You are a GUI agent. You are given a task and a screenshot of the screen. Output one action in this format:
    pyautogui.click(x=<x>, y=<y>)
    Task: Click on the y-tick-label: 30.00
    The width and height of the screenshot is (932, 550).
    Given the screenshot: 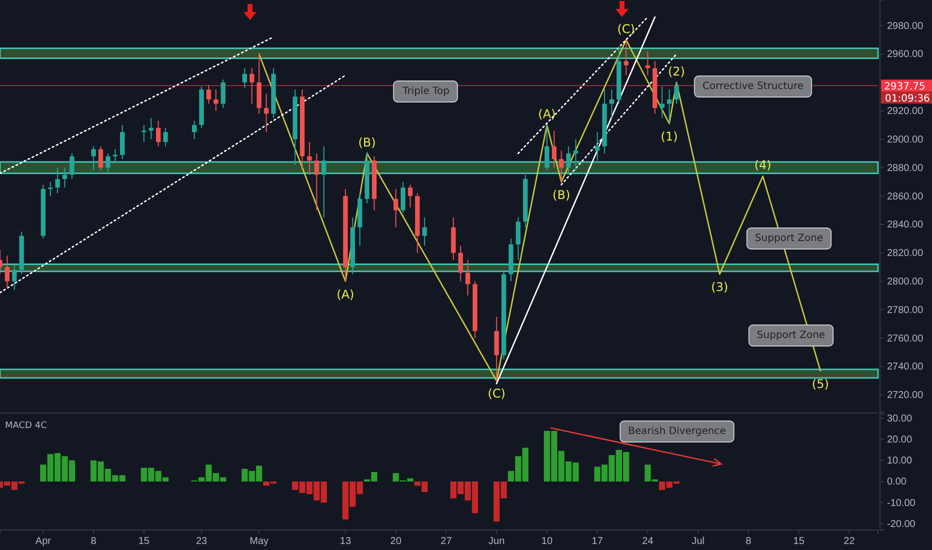 What is the action you would take?
    pyautogui.click(x=899, y=418)
    